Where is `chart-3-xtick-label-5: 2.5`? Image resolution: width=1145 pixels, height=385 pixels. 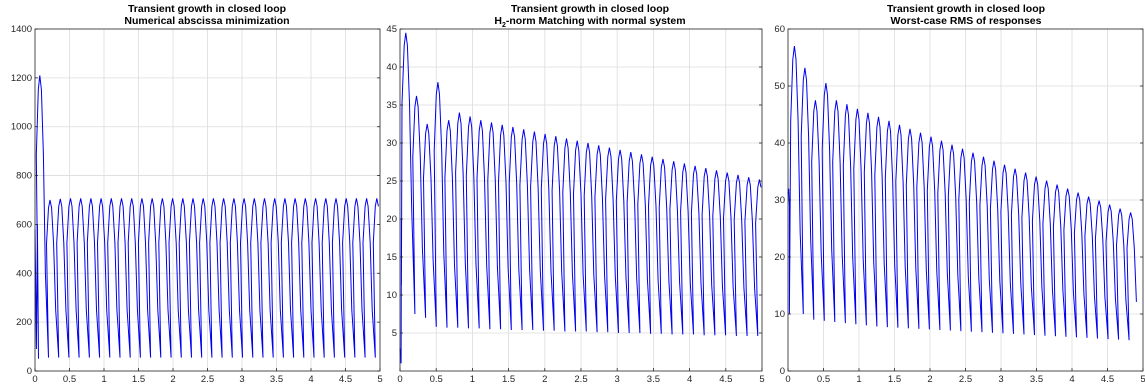
chart-3-xtick-label-5: 2.5 is located at coordinates (965, 379).